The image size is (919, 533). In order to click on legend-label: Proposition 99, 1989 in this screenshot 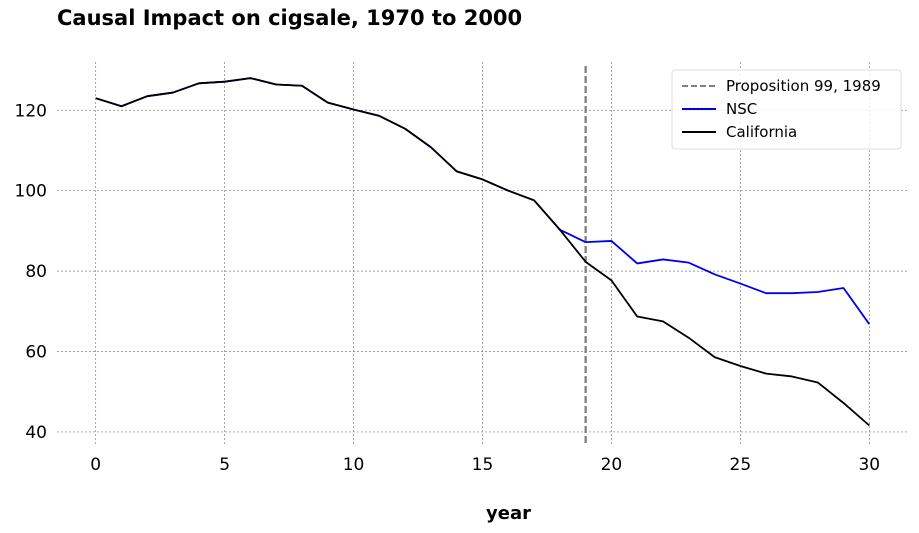, I will do `click(803, 86)`.